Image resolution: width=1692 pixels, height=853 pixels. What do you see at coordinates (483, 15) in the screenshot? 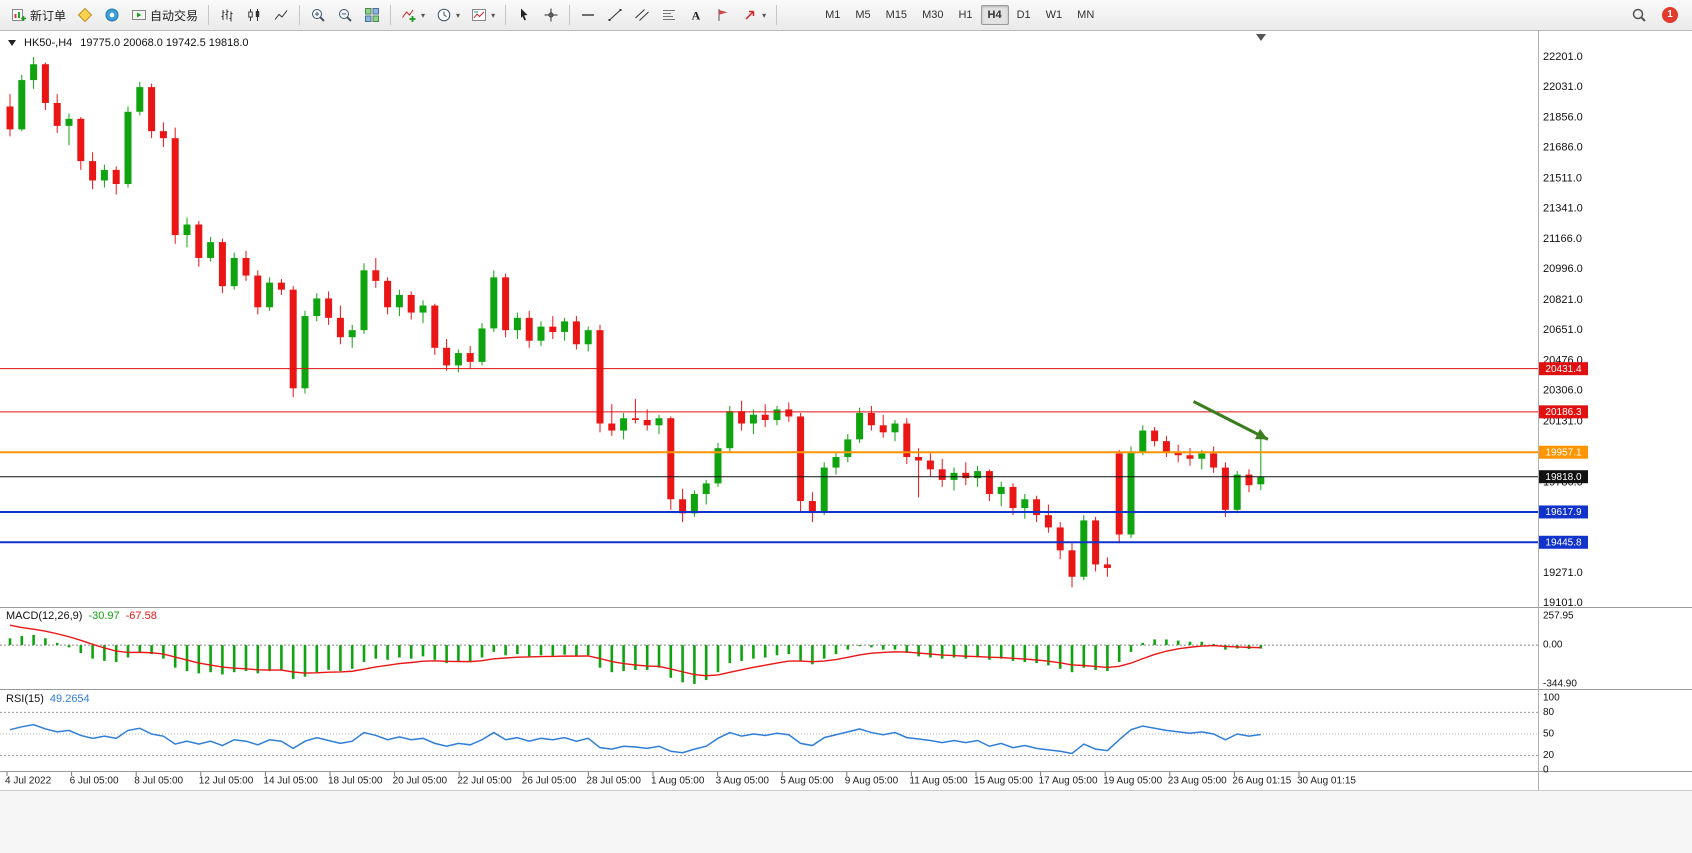
I see `templates-button: ▾` at bounding box center [483, 15].